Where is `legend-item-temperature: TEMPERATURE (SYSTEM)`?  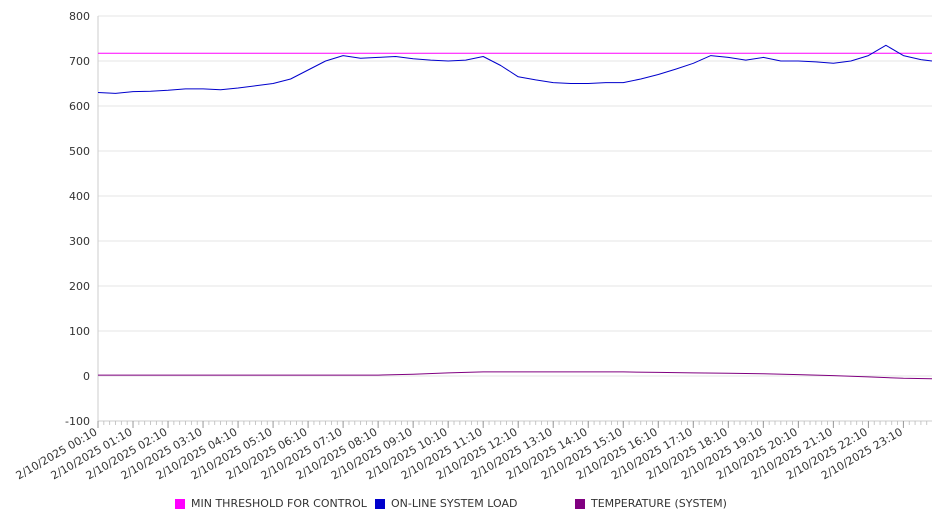 legend-item-temperature: TEMPERATURE (SYSTEM) is located at coordinates (651, 503).